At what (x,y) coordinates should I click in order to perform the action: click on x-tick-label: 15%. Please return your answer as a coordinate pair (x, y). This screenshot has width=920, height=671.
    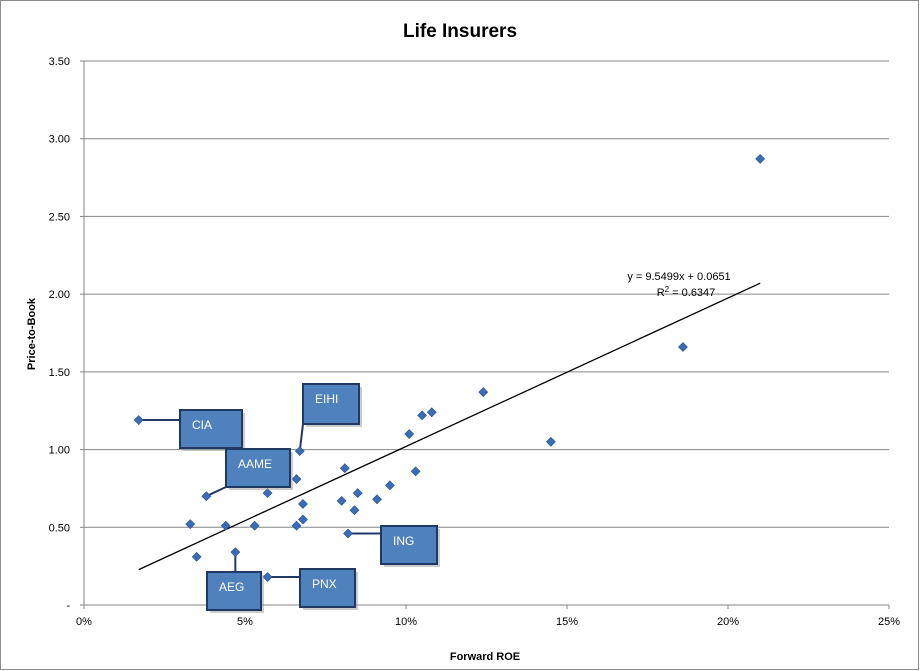
    Looking at the image, I should click on (567, 622).